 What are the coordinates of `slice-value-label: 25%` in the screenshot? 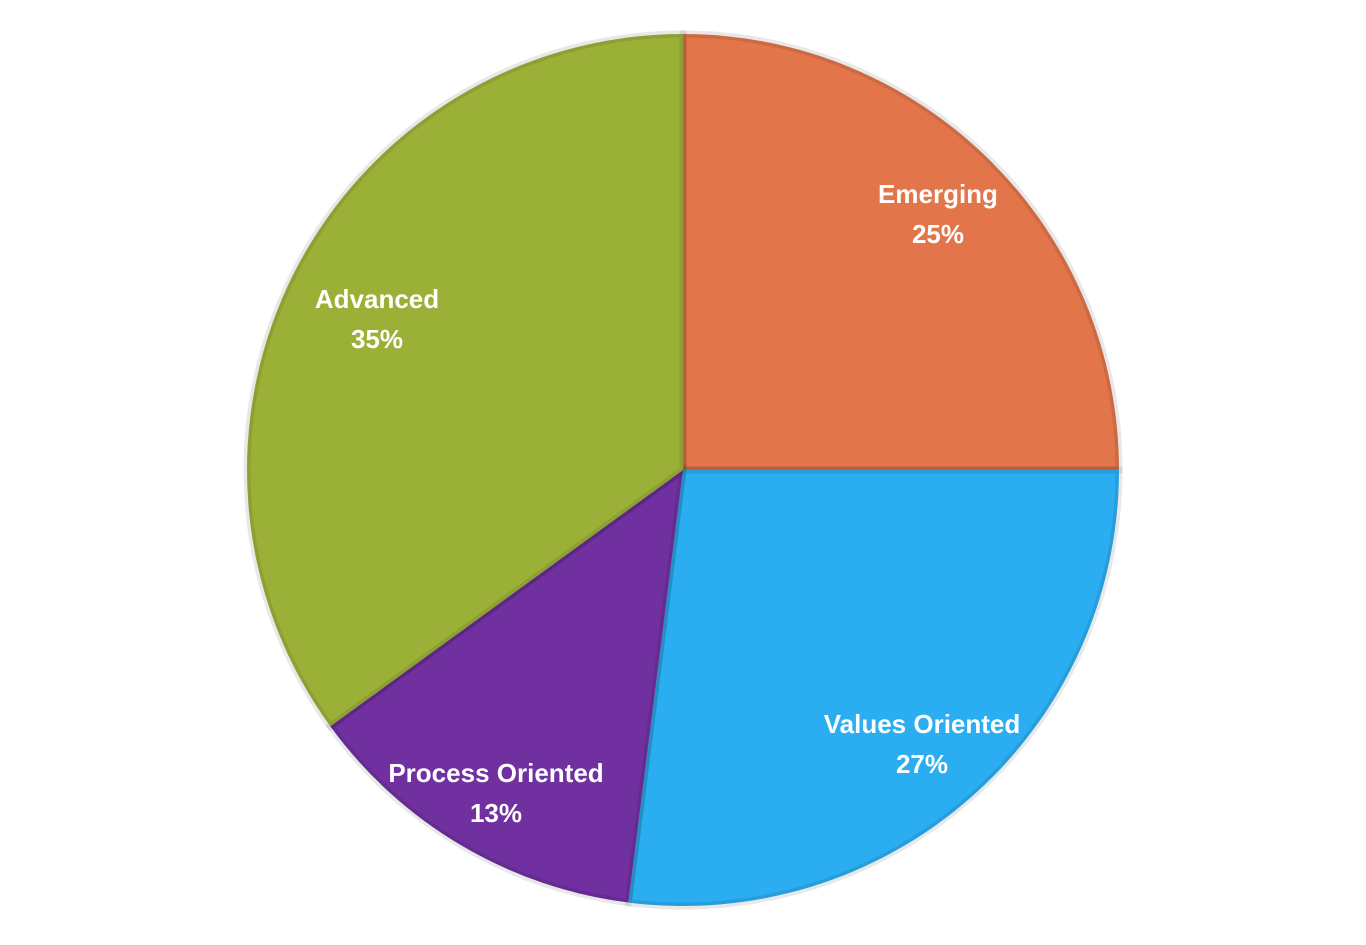 It's located at (938, 234).